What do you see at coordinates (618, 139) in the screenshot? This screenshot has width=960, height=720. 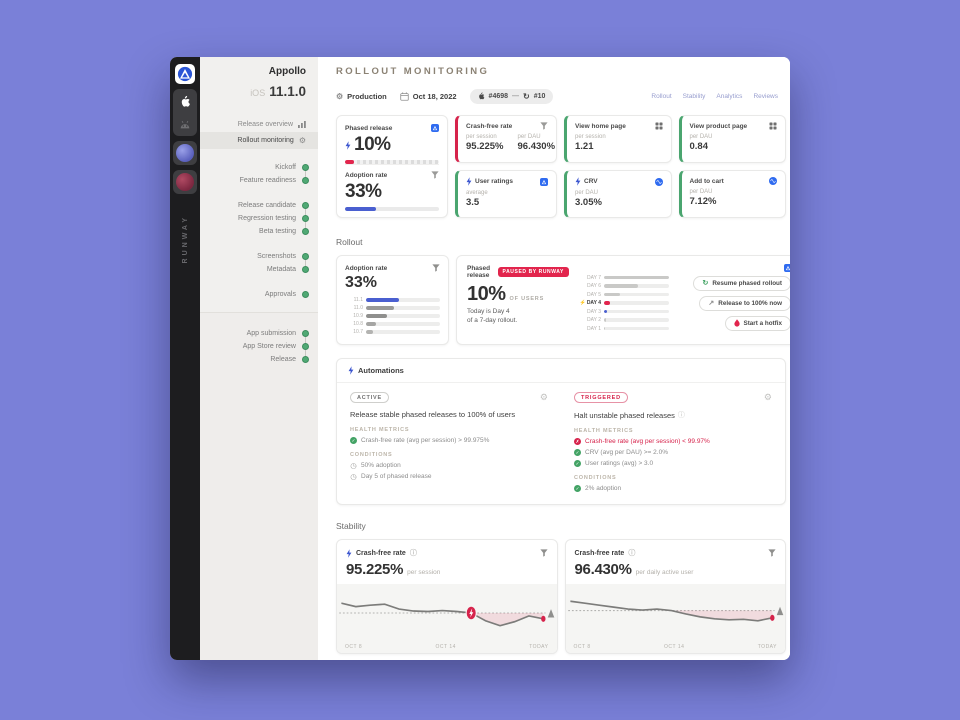 I see `view-home-page-card: View home page per session 1.21` at bounding box center [618, 139].